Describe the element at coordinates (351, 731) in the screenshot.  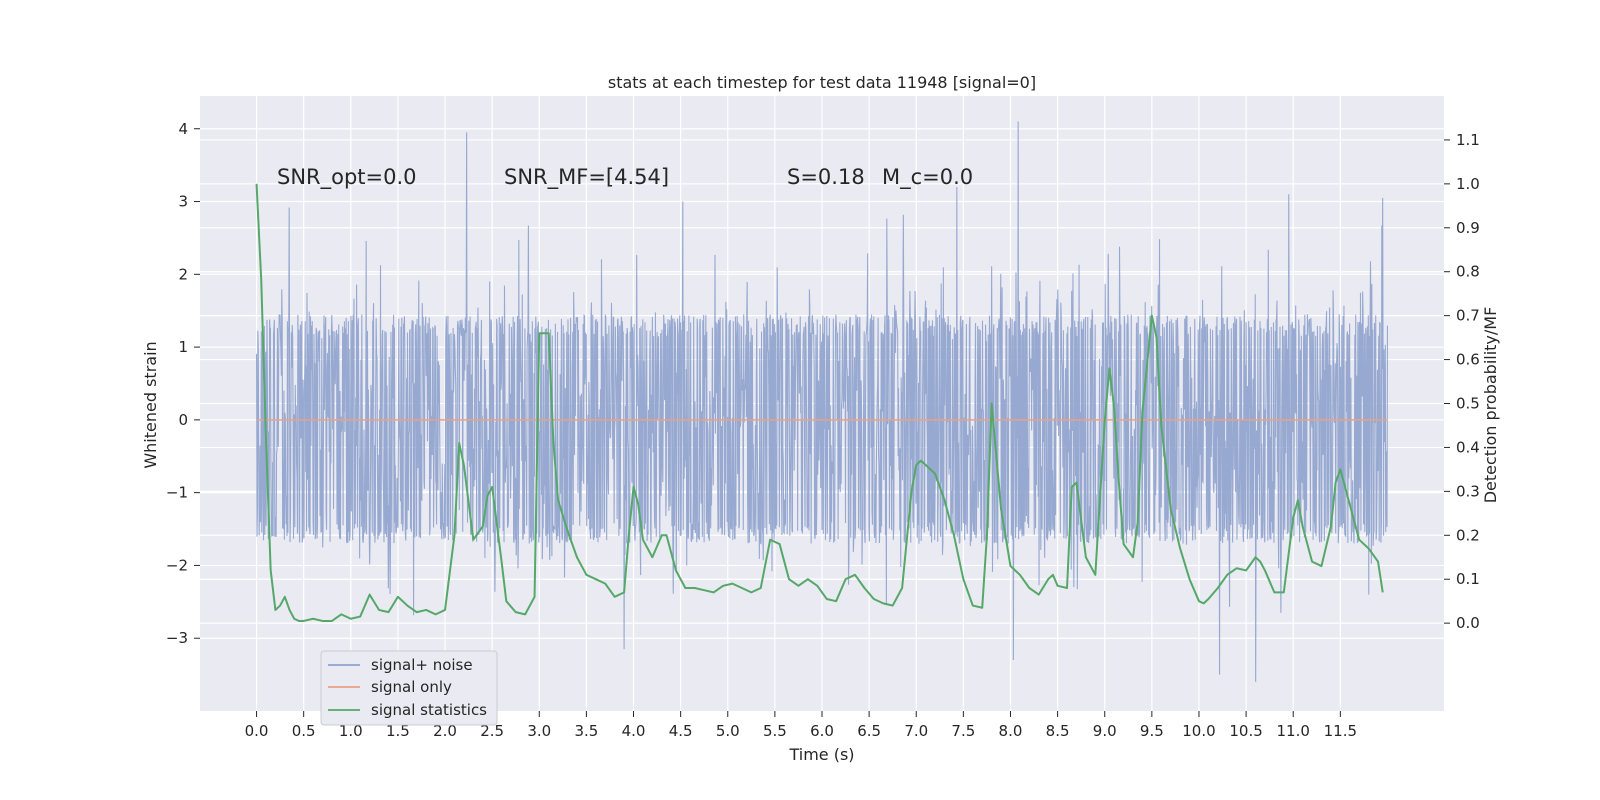
I see `x-tick-label: 1.0` at that location.